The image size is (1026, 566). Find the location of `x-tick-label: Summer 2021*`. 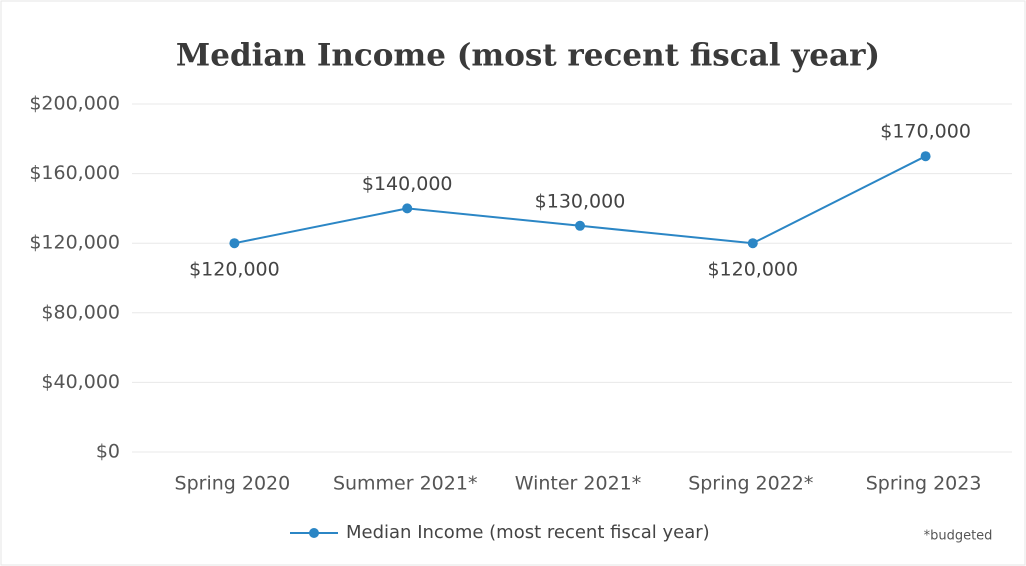

x-tick-label: Summer 2021* is located at coordinates (405, 484).